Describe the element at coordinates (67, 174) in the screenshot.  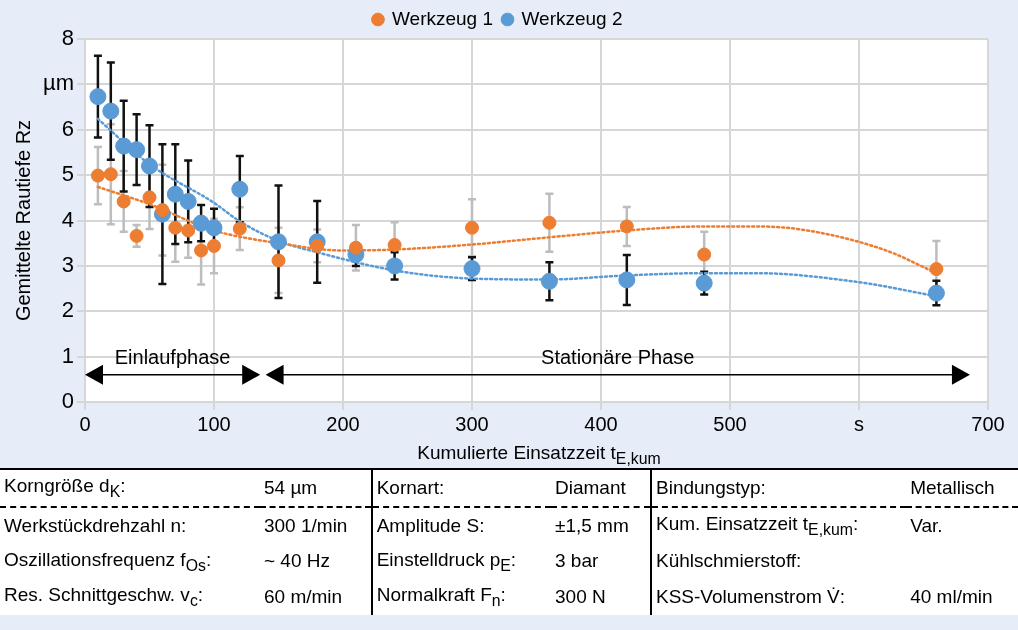
I see `y-tick-label: 5` at that location.